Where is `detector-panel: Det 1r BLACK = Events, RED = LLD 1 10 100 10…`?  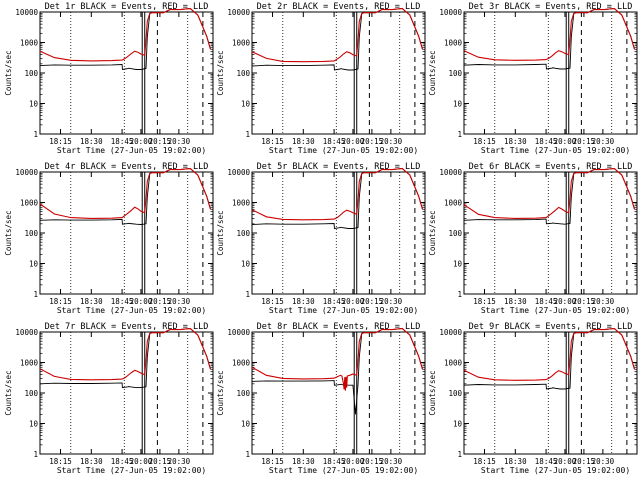
detector-panel: Det 1r BLACK = Events, RED = LLD 1 10 100 10… is located at coordinates (109, 78).